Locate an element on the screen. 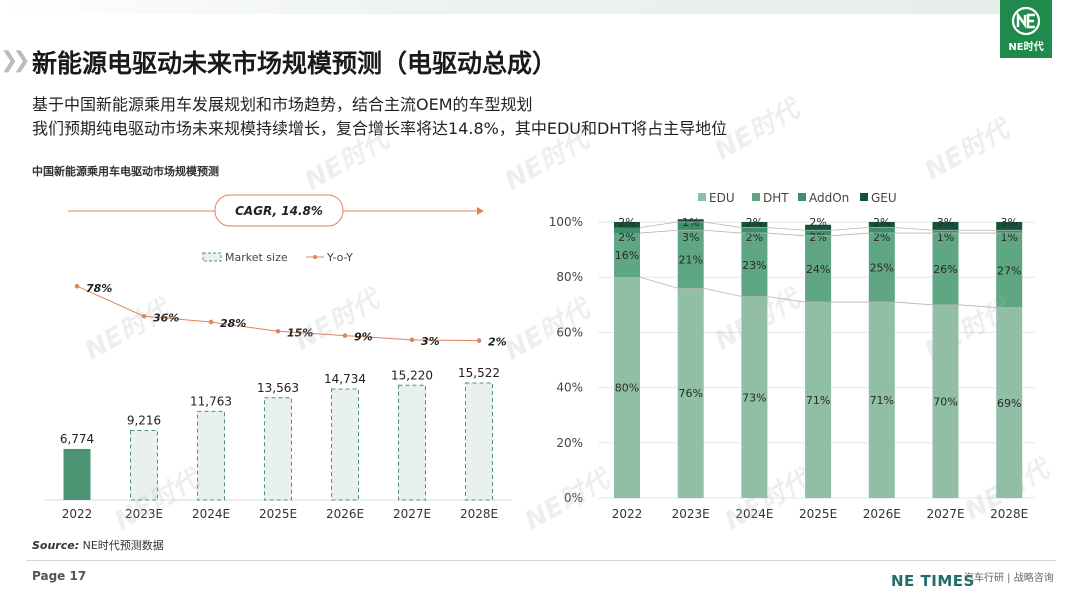 Image resolution: width=1080 pixels, height=605 pixels. cagr-callout is located at coordinates (279, 210).